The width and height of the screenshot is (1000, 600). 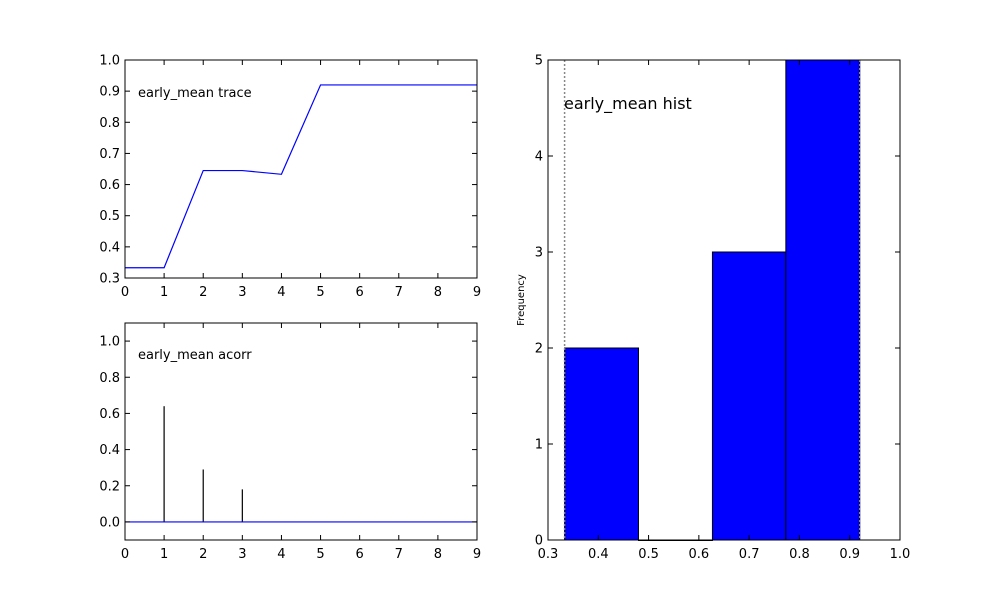 What do you see at coordinates (164, 292) in the screenshot?
I see `trace-xtick-label: 1` at bounding box center [164, 292].